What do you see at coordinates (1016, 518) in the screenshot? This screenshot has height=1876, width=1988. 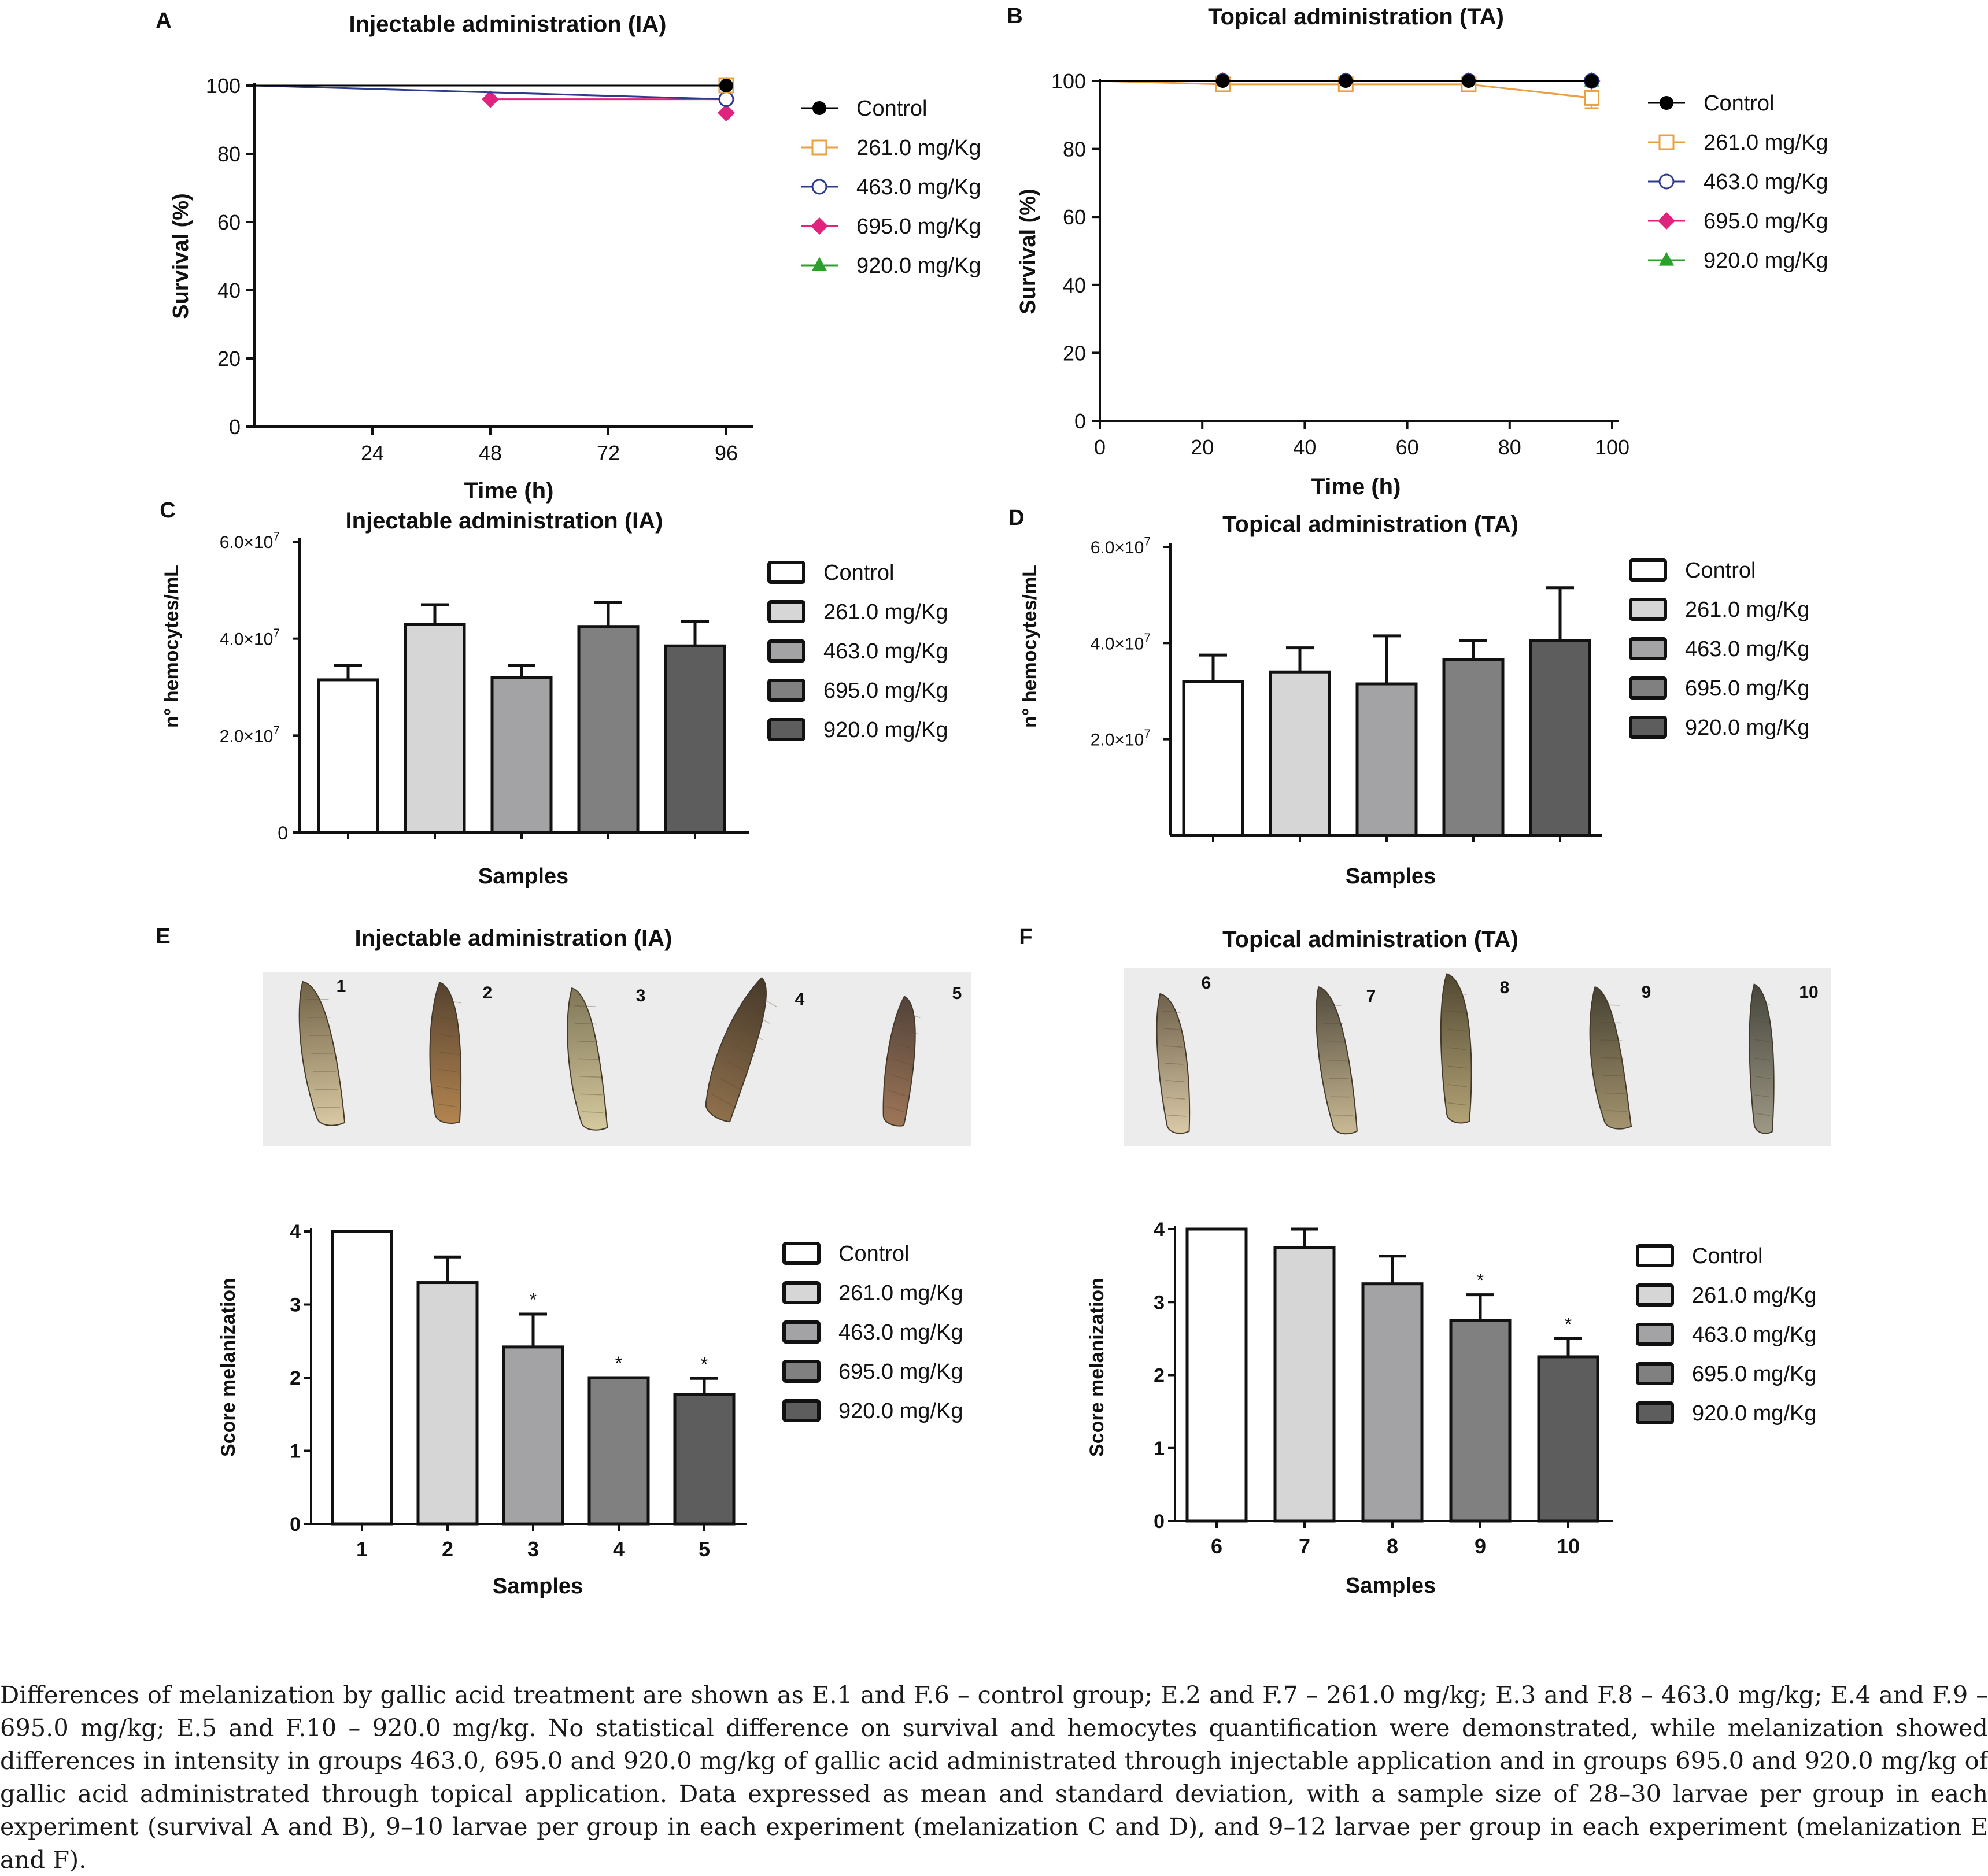 I see `panel-letter-d: D` at bounding box center [1016, 518].